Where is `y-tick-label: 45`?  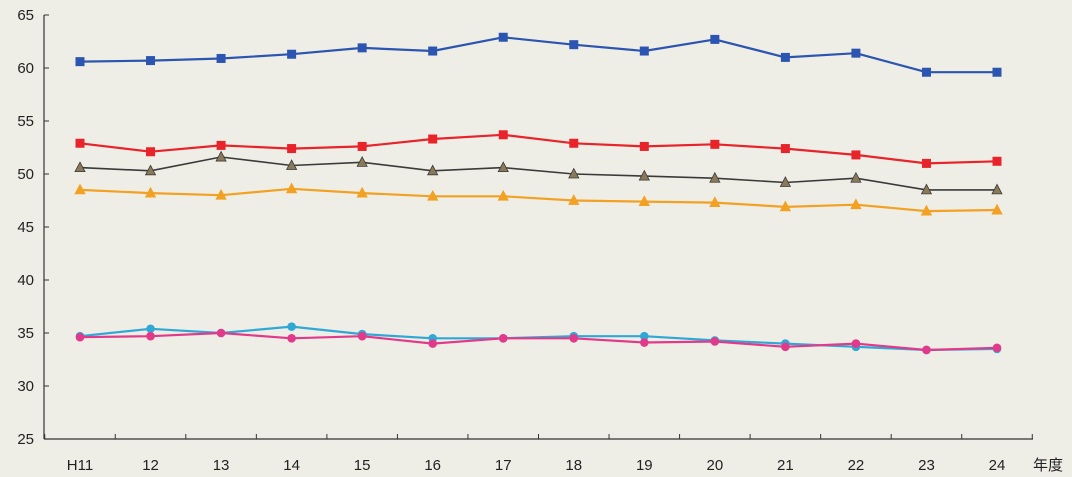 y-tick-label: 45 is located at coordinates (25, 227).